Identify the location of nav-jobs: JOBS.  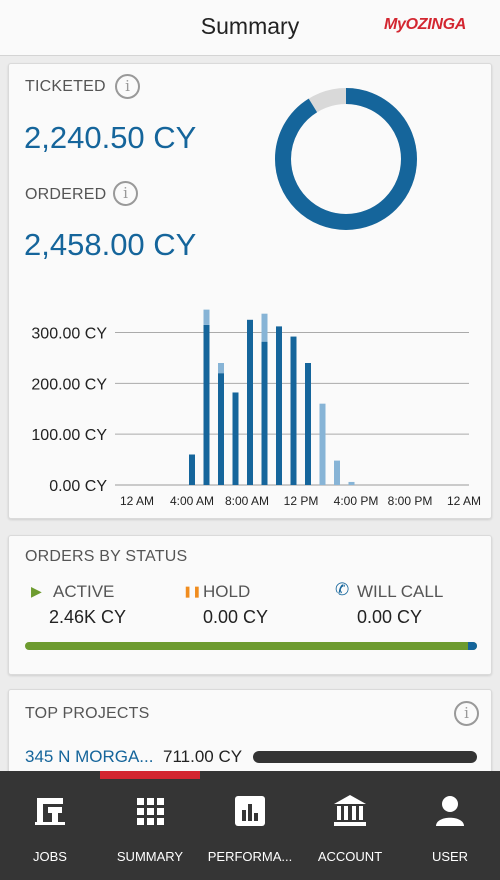
(50, 825).